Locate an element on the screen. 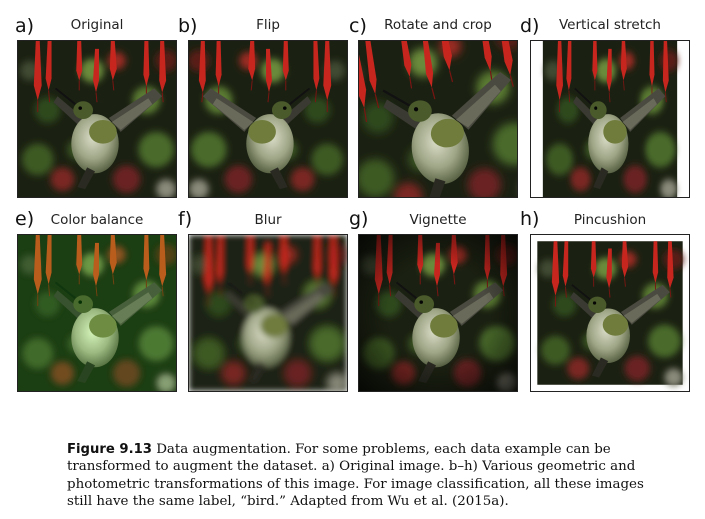 Image resolution: width=705 pixels, height=519 pixels. panel-letter: g) is located at coordinates (359, 219).